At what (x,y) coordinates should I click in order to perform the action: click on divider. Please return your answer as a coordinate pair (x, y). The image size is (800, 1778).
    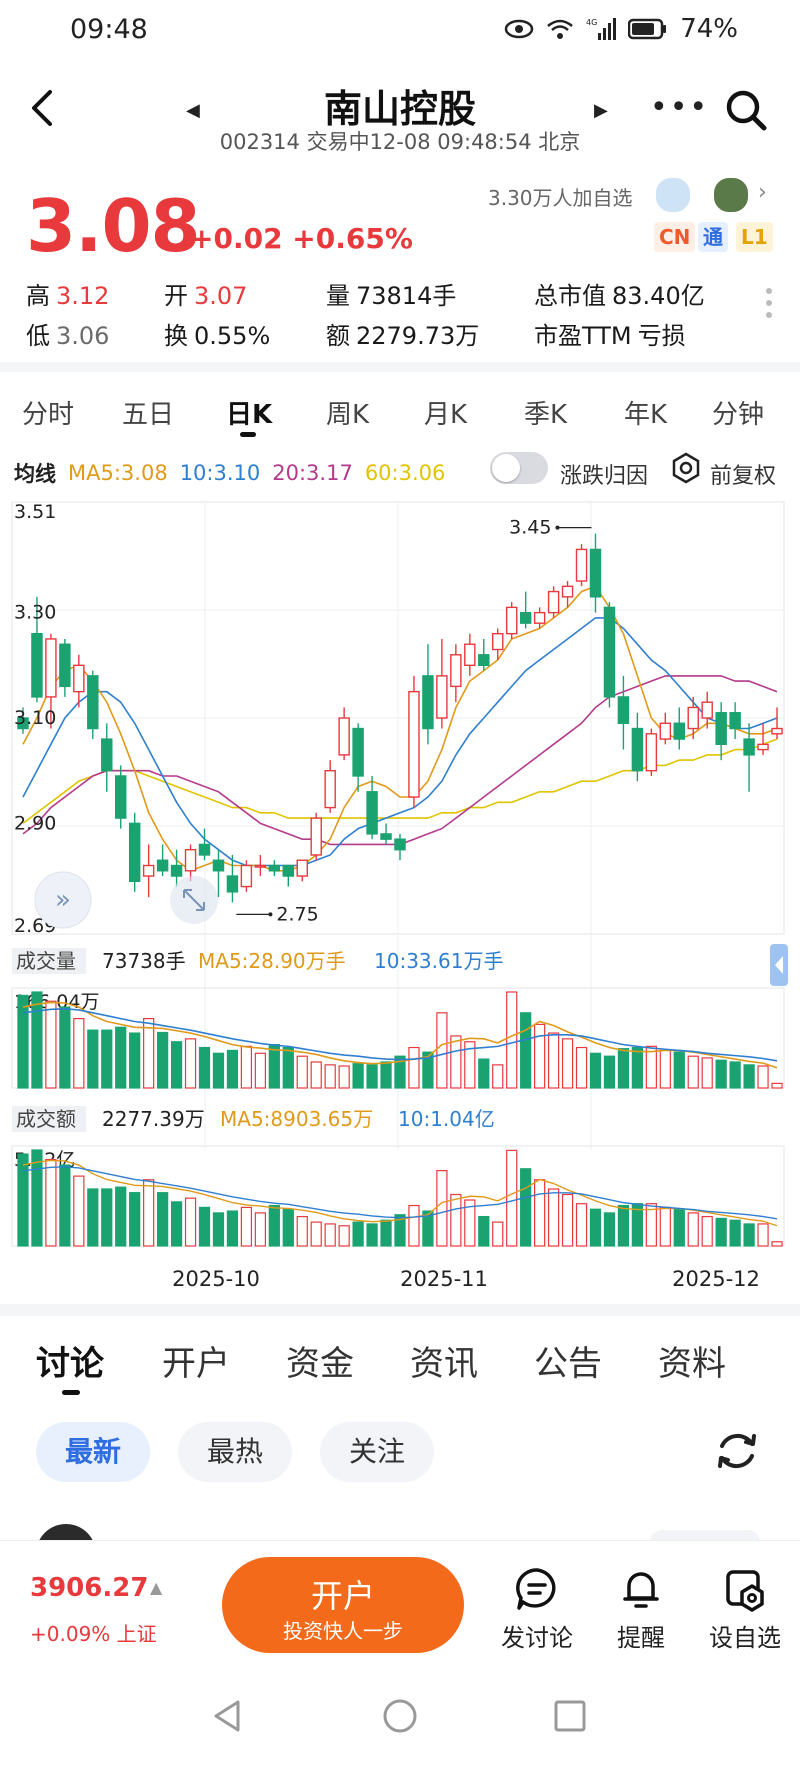
    Looking at the image, I should click on (400, 1310).